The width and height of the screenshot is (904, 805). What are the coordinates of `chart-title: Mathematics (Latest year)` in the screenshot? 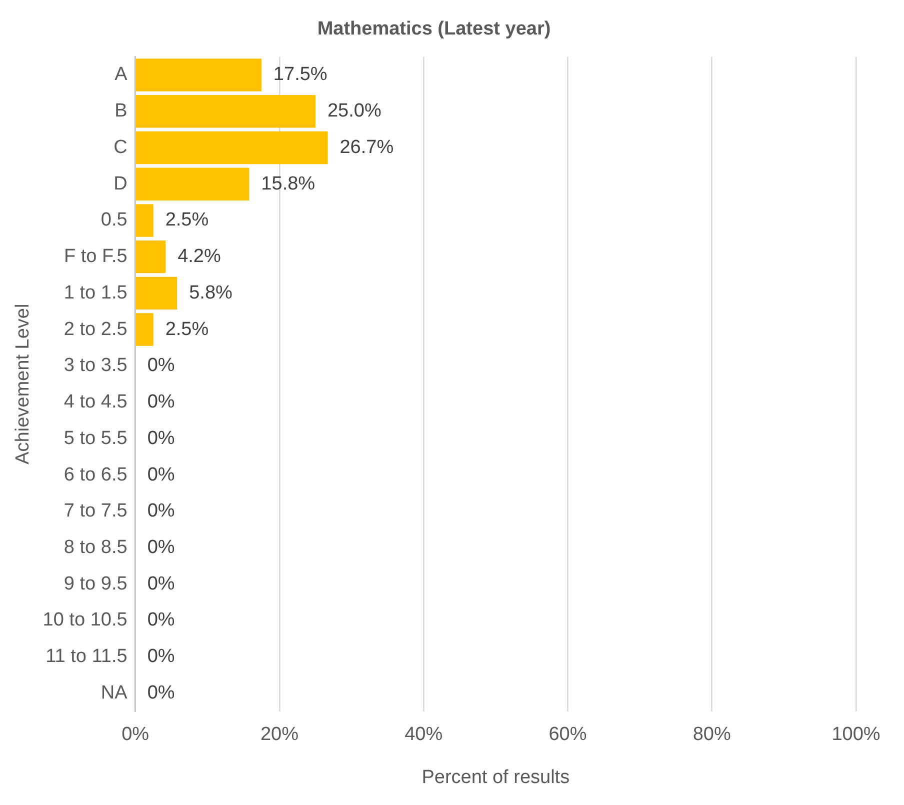 It's located at (434, 29).